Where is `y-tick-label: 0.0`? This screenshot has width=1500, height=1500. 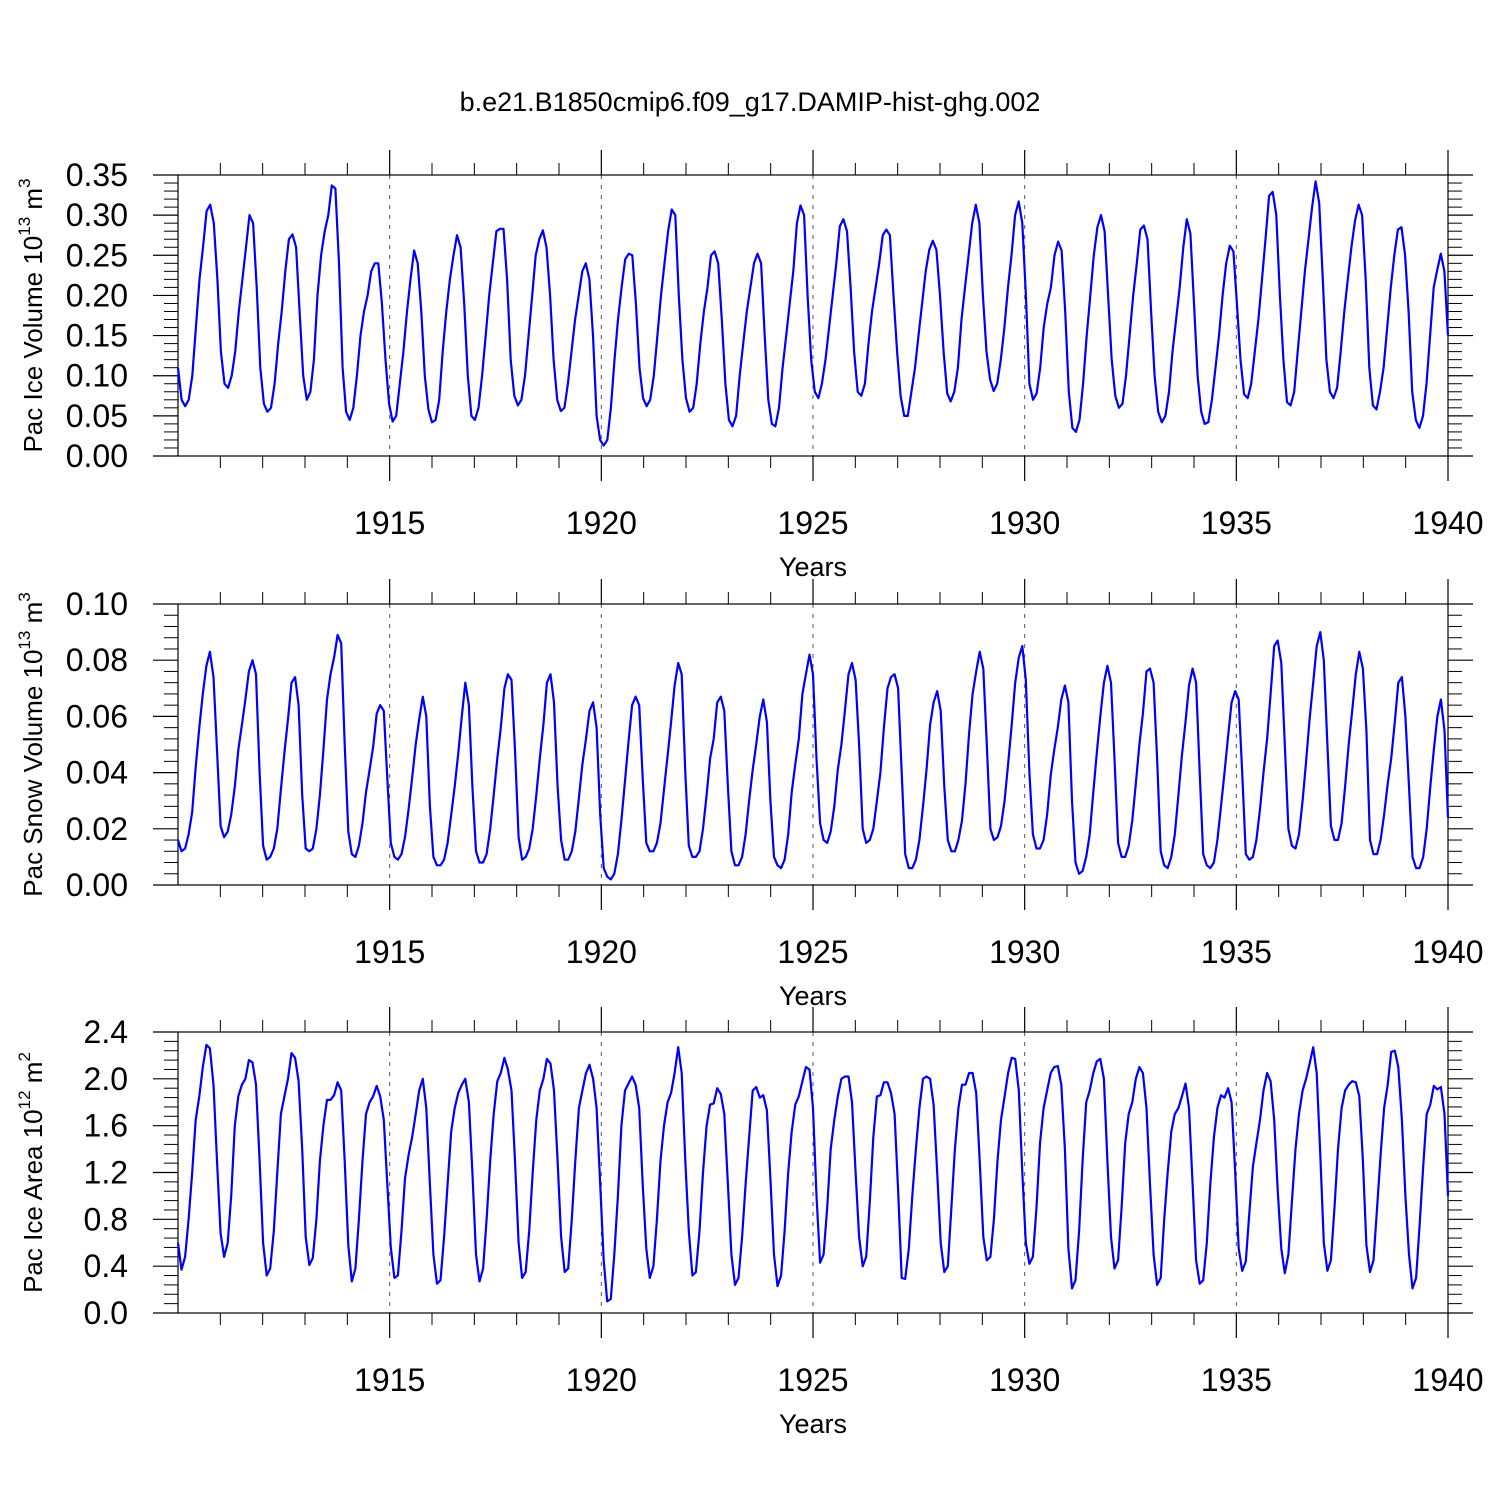
y-tick-label: 0.0 is located at coordinates (106, 1313).